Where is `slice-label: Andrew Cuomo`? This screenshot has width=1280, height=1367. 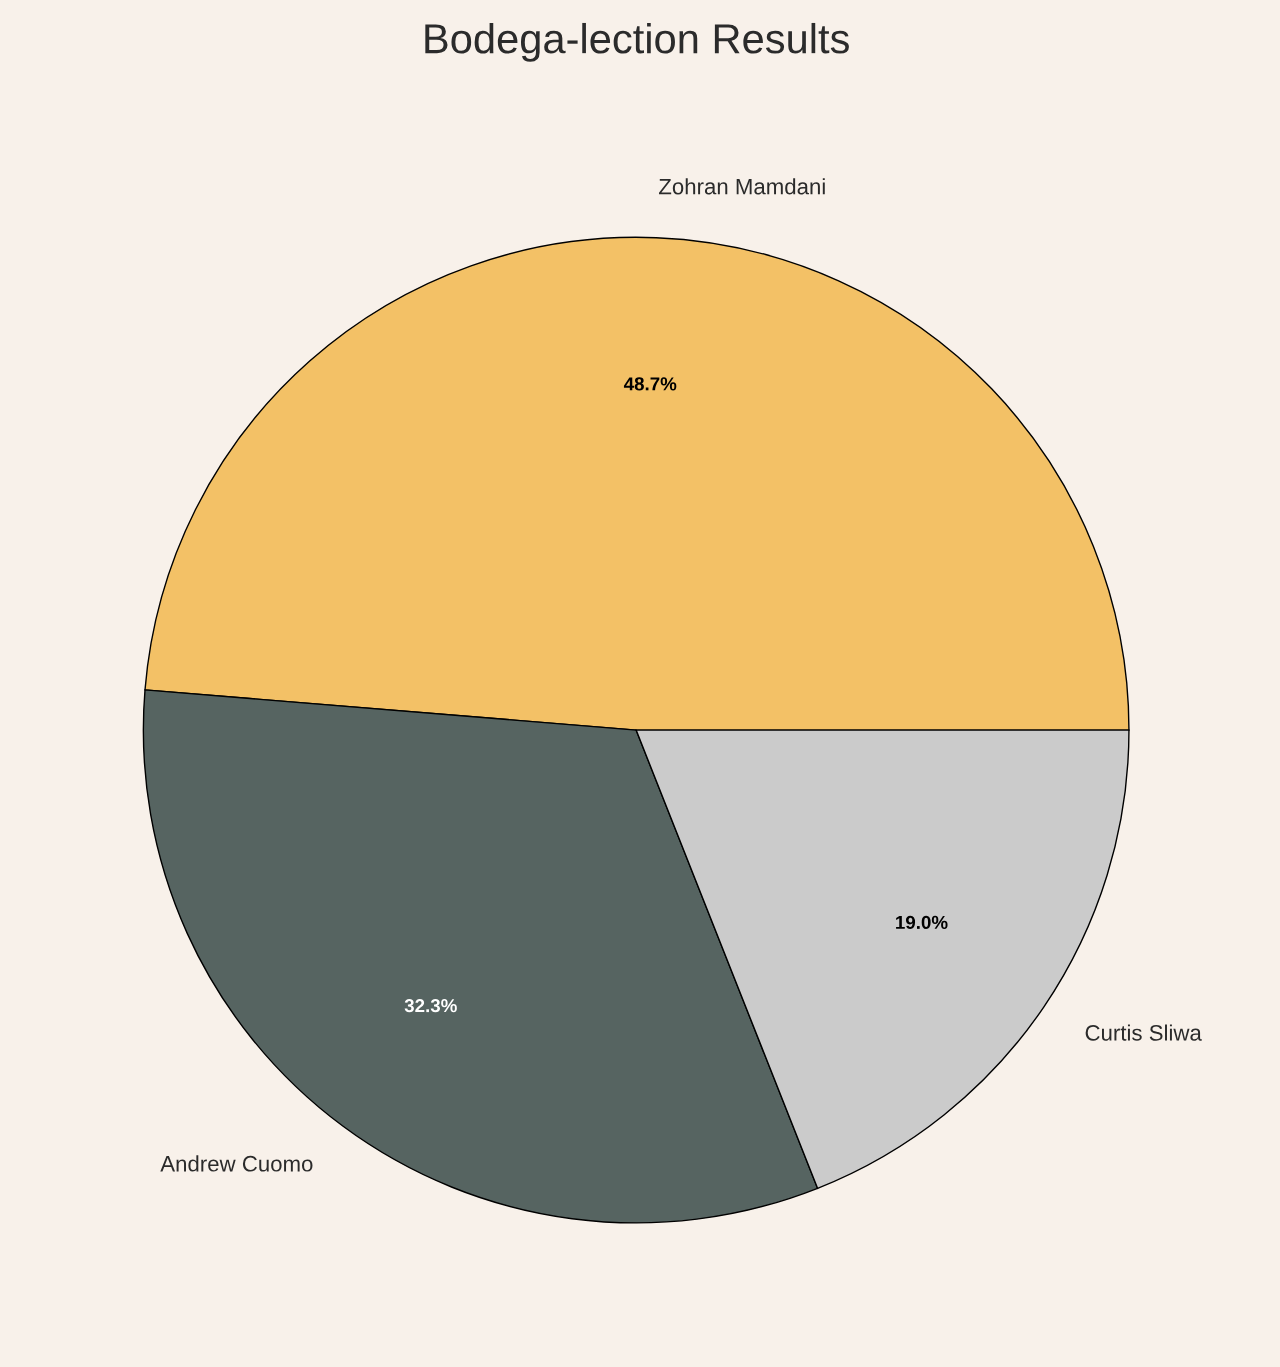 slice-label: Andrew Cuomo is located at coordinates (236, 1163).